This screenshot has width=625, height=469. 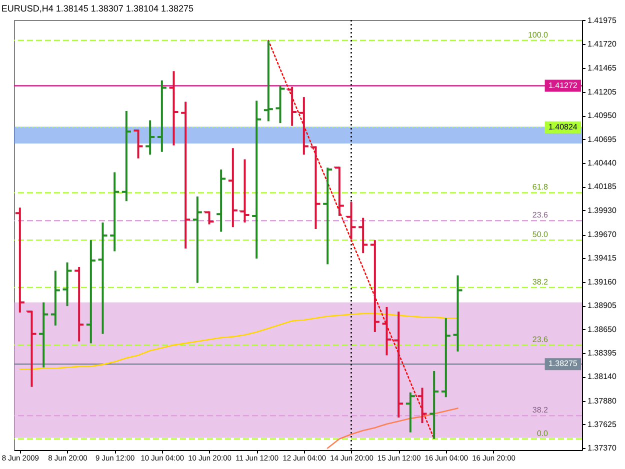 What do you see at coordinates (602, 448) in the screenshot?
I see `y-tick-label: 1.37370` at bounding box center [602, 448].